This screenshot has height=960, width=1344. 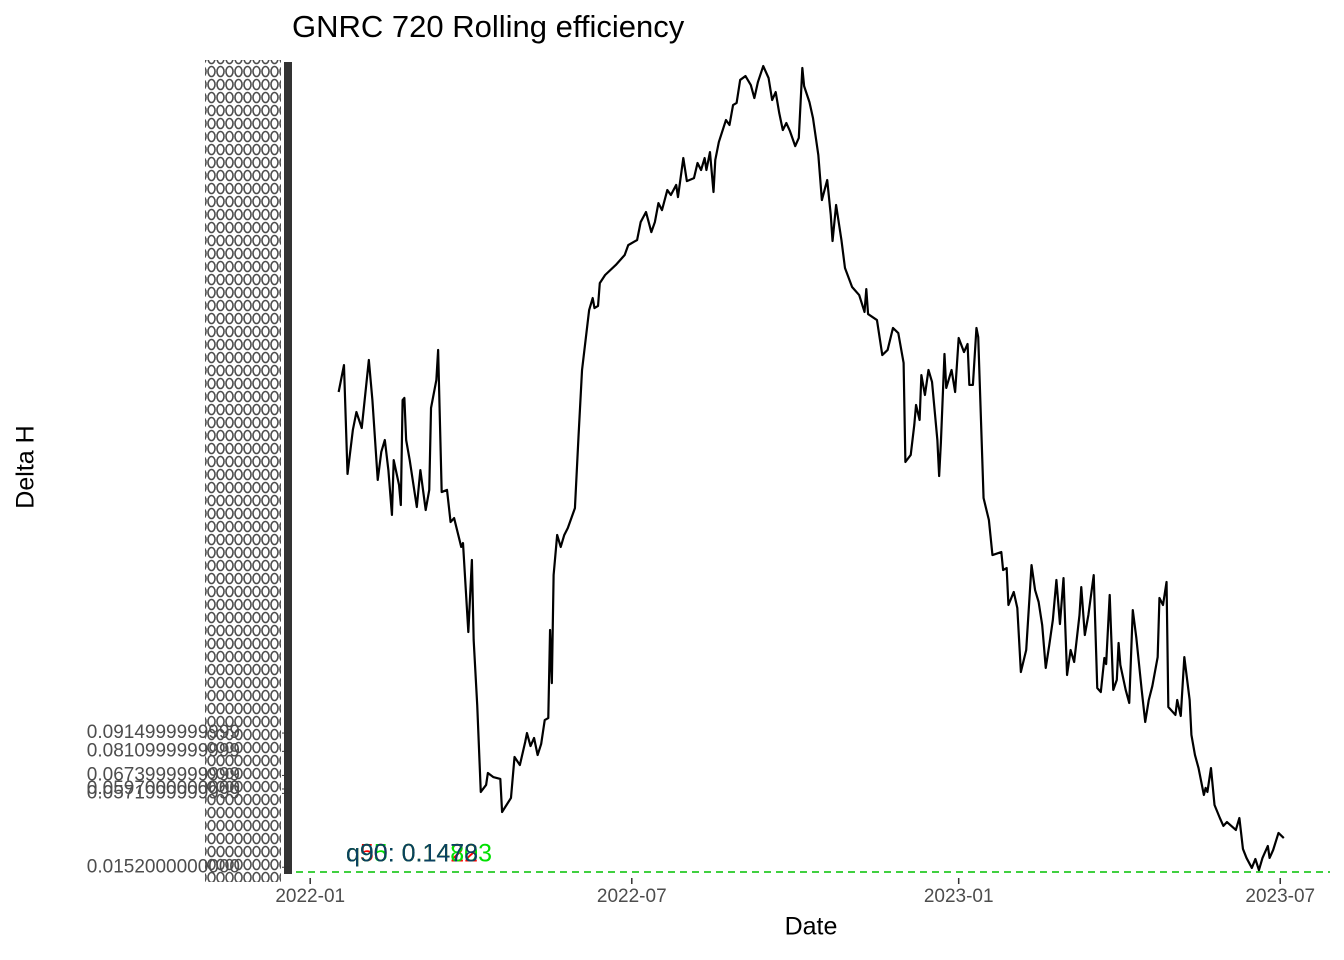 What do you see at coordinates (243, 471) in the screenshot?
I see `y-label-clutter` at bounding box center [243, 471].